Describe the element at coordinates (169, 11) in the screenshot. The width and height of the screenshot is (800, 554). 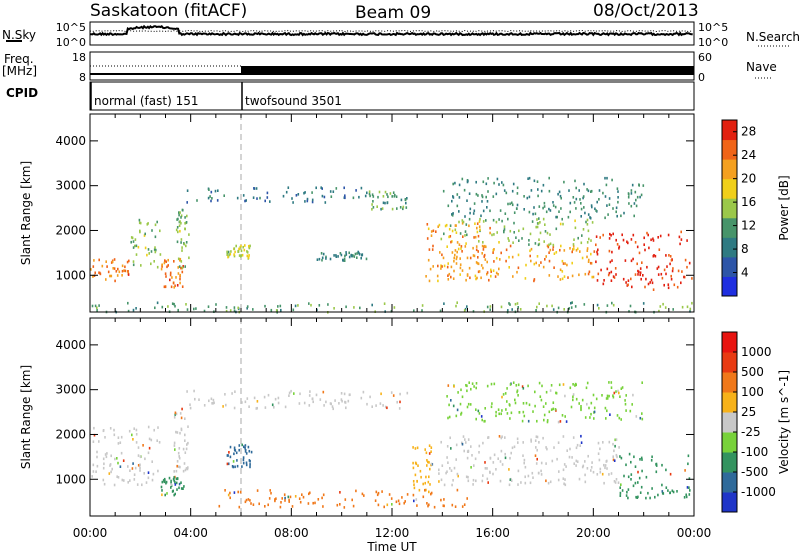
I see `radar-title: Saskatoon (fitACF)` at that location.